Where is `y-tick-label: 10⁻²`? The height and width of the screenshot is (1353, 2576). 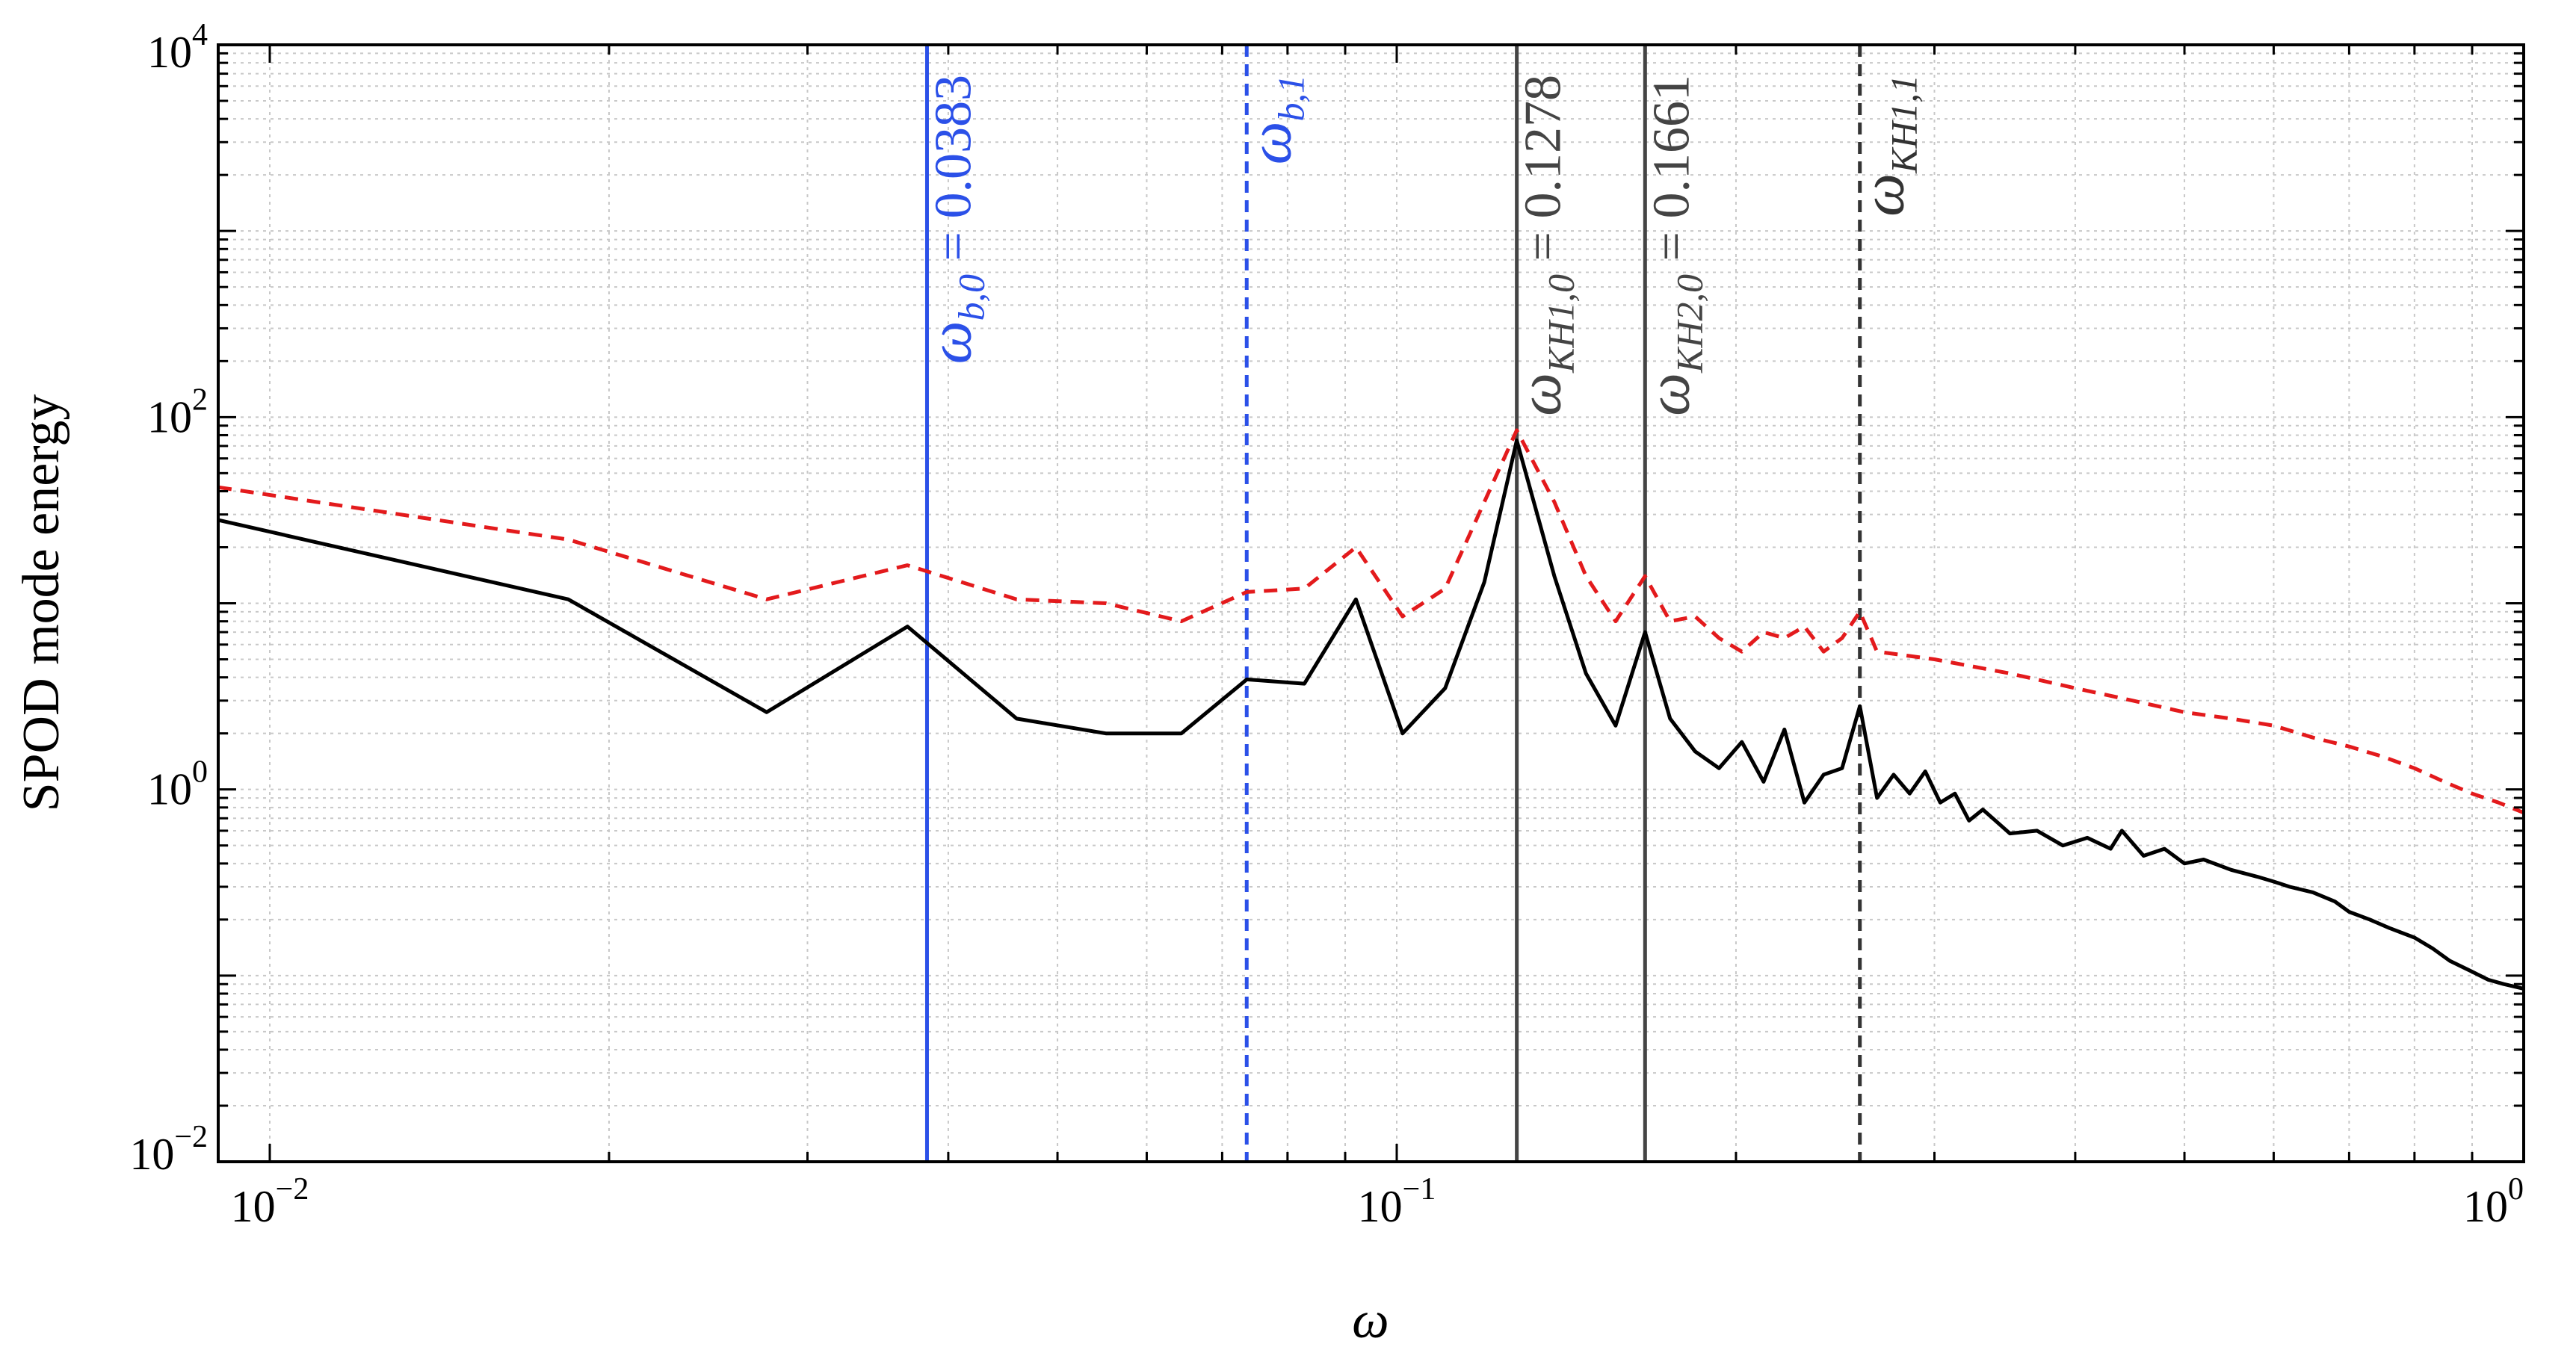 y-tick-label: 10⁻² is located at coordinates (168, 1149).